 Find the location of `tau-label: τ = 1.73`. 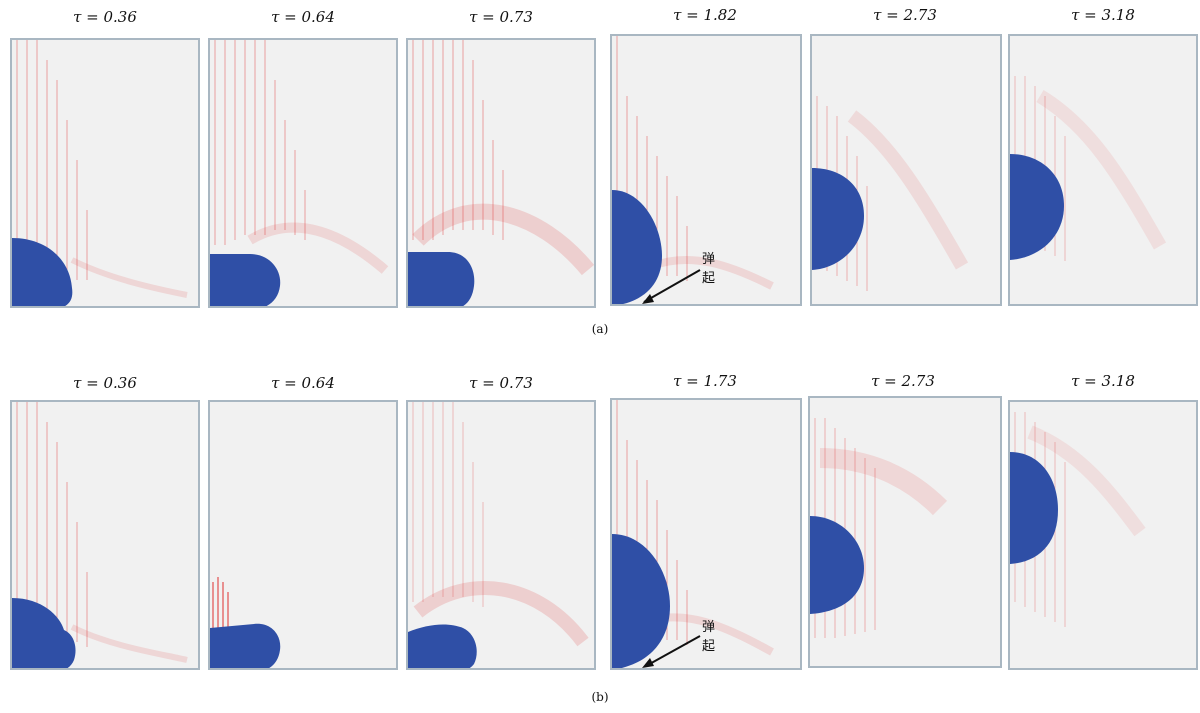

tau-label: τ = 1.73 is located at coordinates (705, 381).